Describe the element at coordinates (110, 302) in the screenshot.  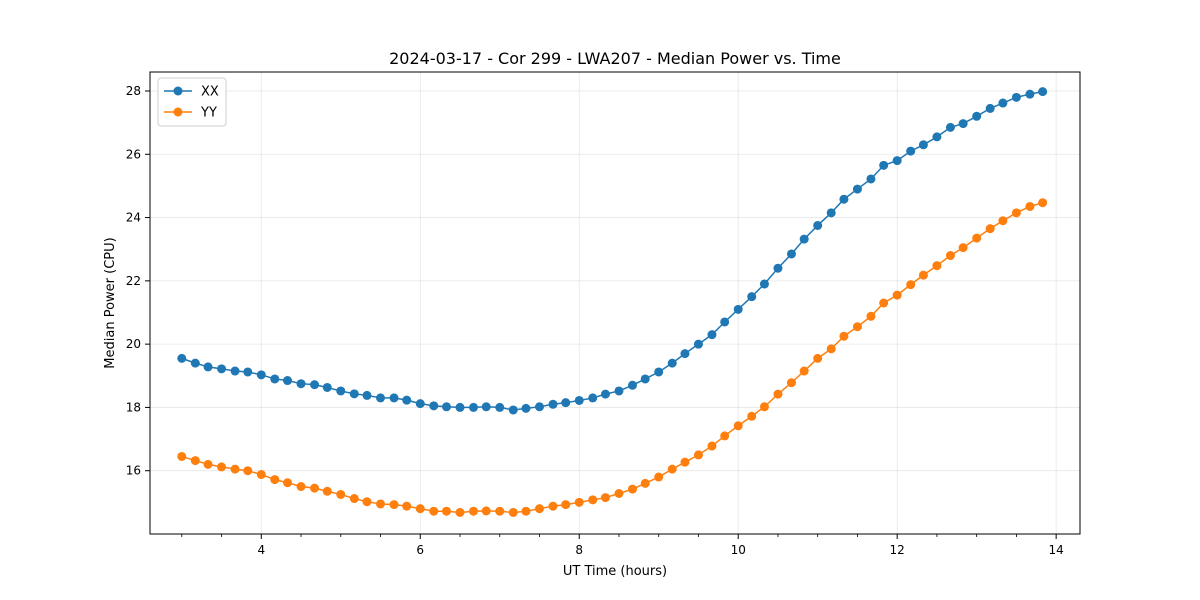
I see `y-axis-label: Median Power (CPU)` at that location.